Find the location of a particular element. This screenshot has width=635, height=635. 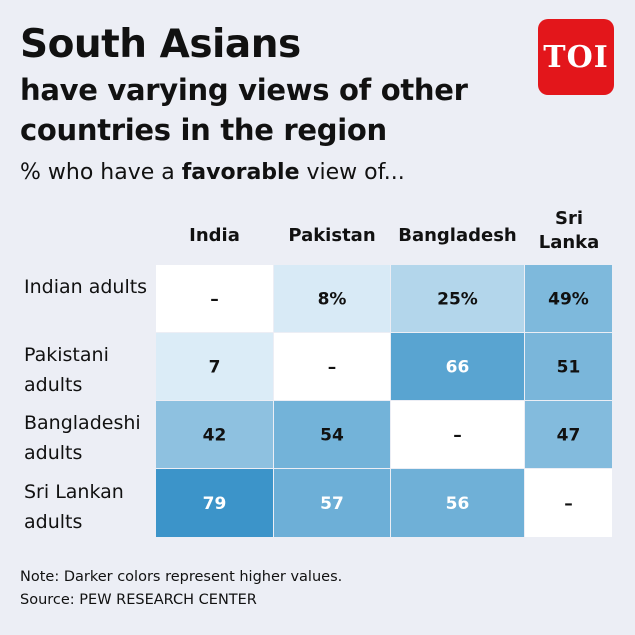

chart-title: South Asians is located at coordinates (160, 44).